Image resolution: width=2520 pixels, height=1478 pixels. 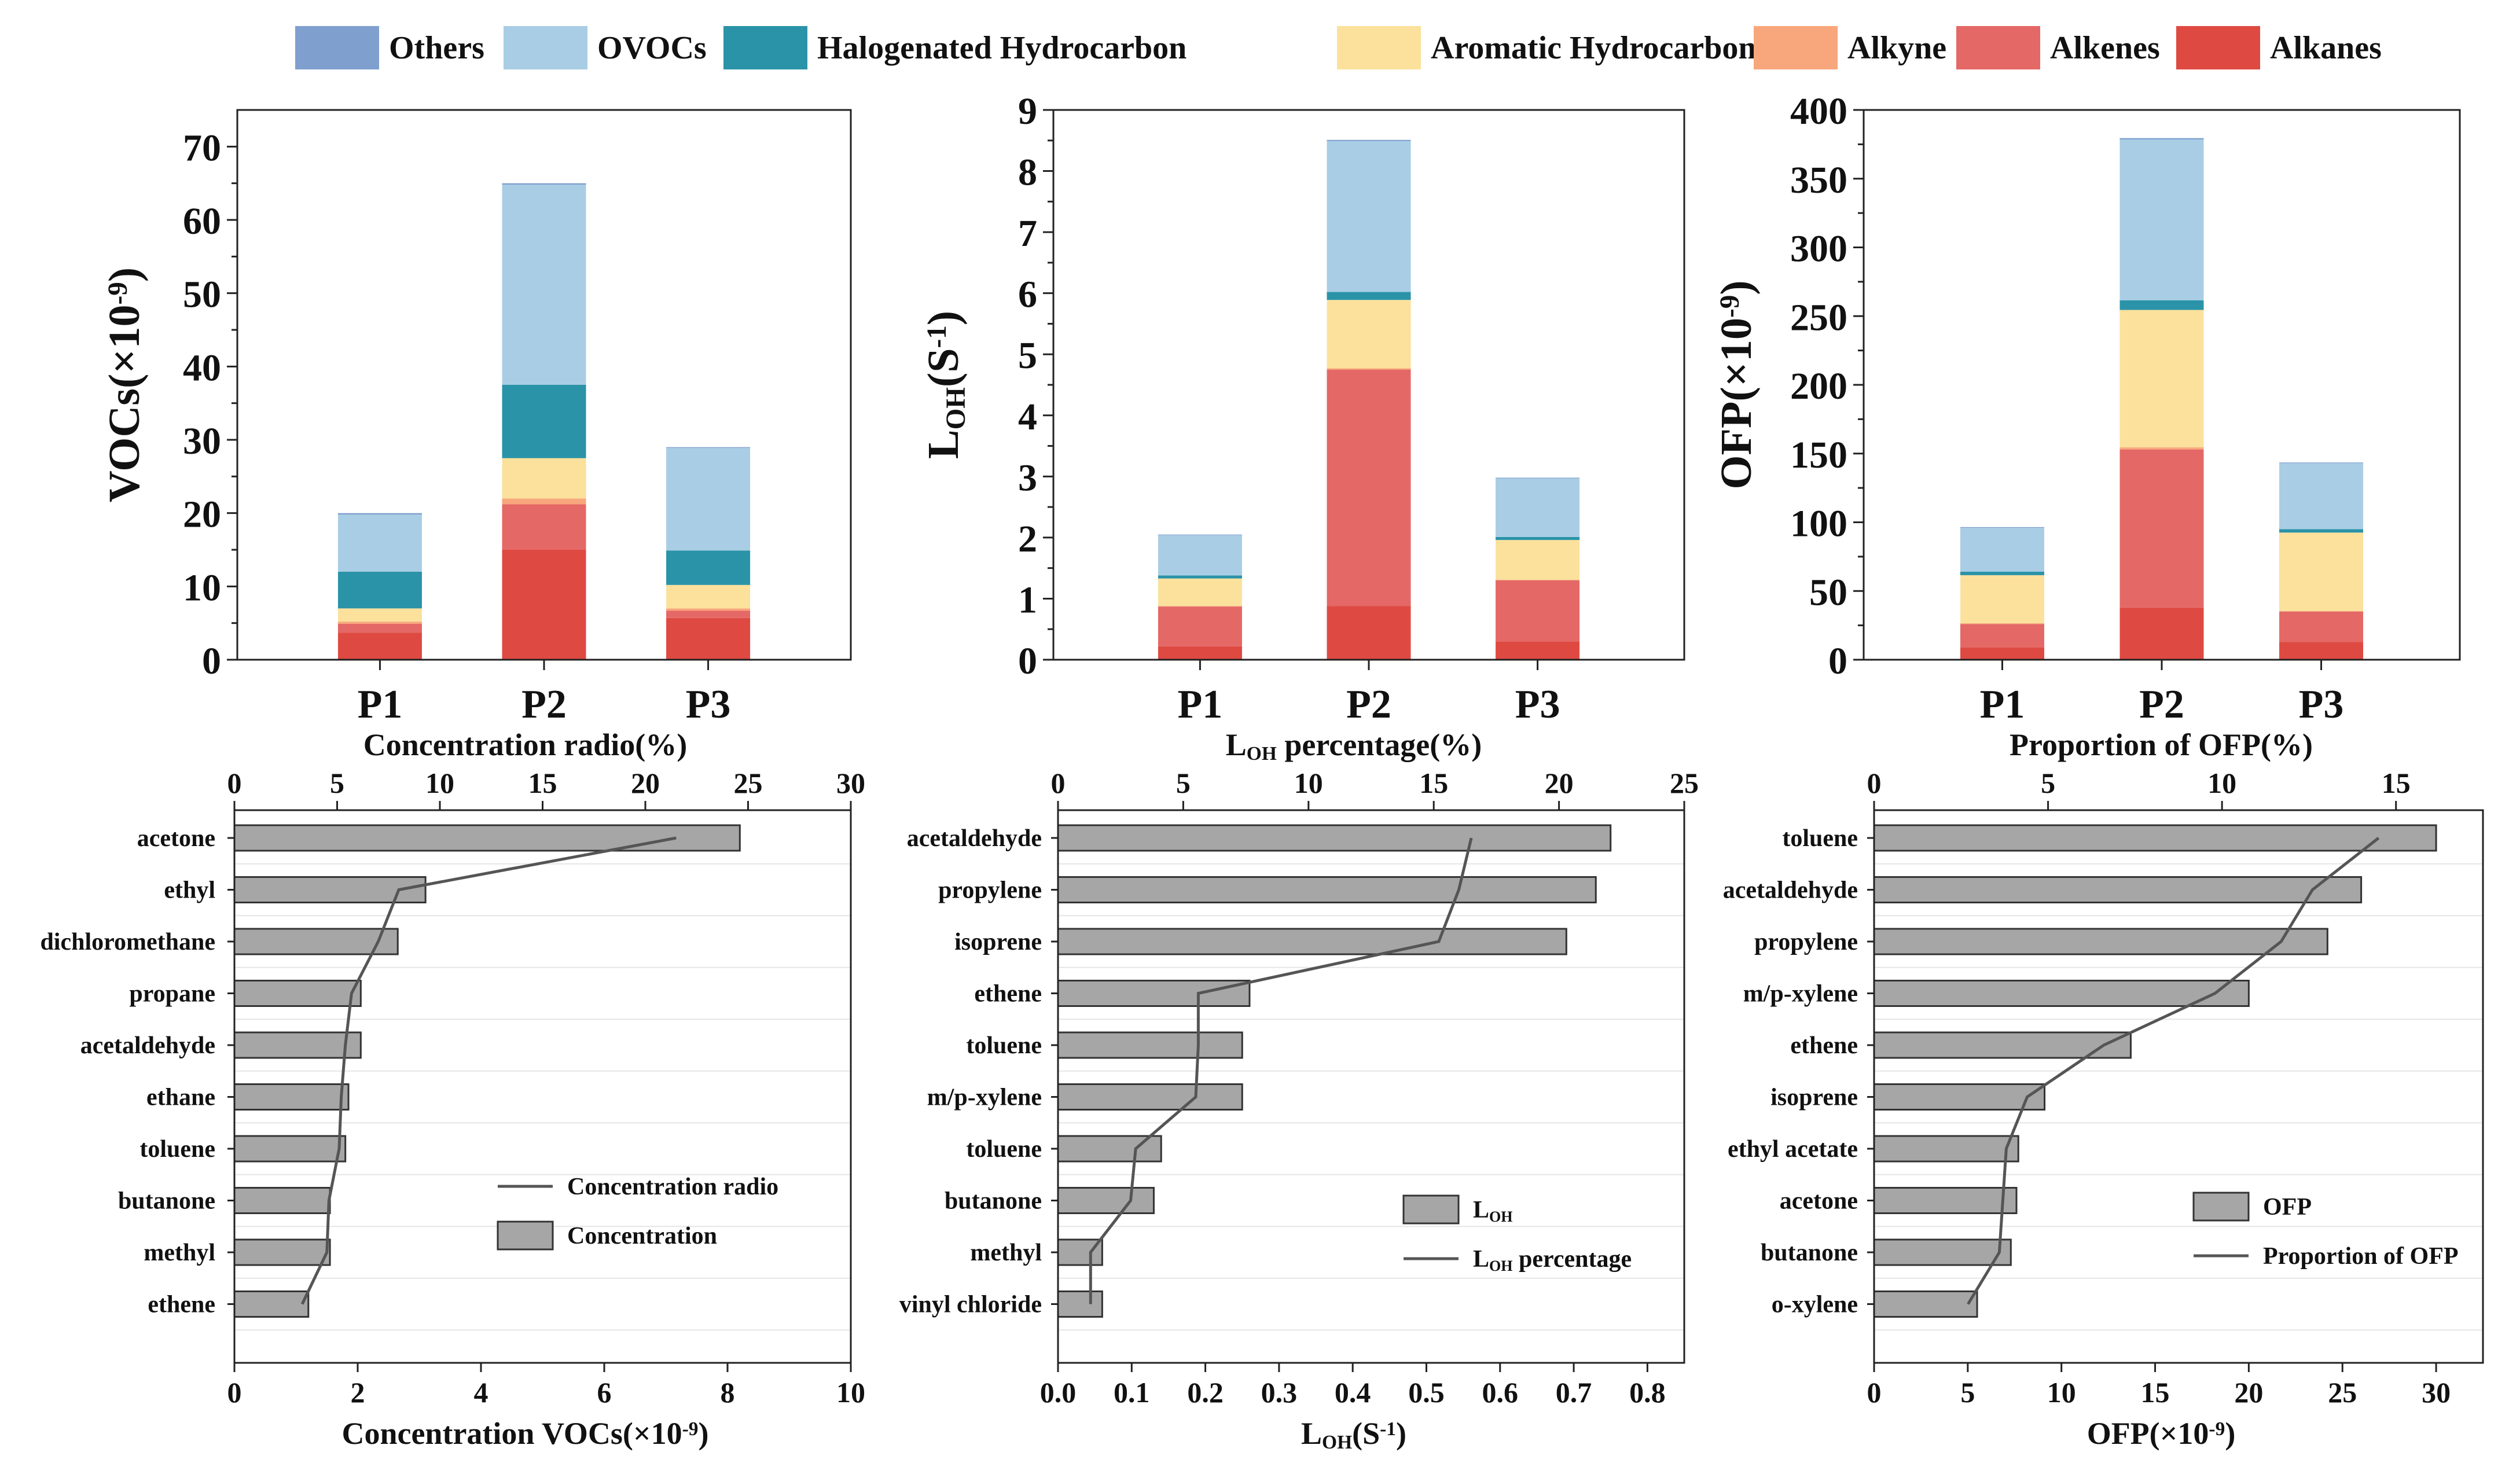 What do you see at coordinates (2218, 47) in the screenshot?
I see `legend-swatch-alkanes` at bounding box center [2218, 47].